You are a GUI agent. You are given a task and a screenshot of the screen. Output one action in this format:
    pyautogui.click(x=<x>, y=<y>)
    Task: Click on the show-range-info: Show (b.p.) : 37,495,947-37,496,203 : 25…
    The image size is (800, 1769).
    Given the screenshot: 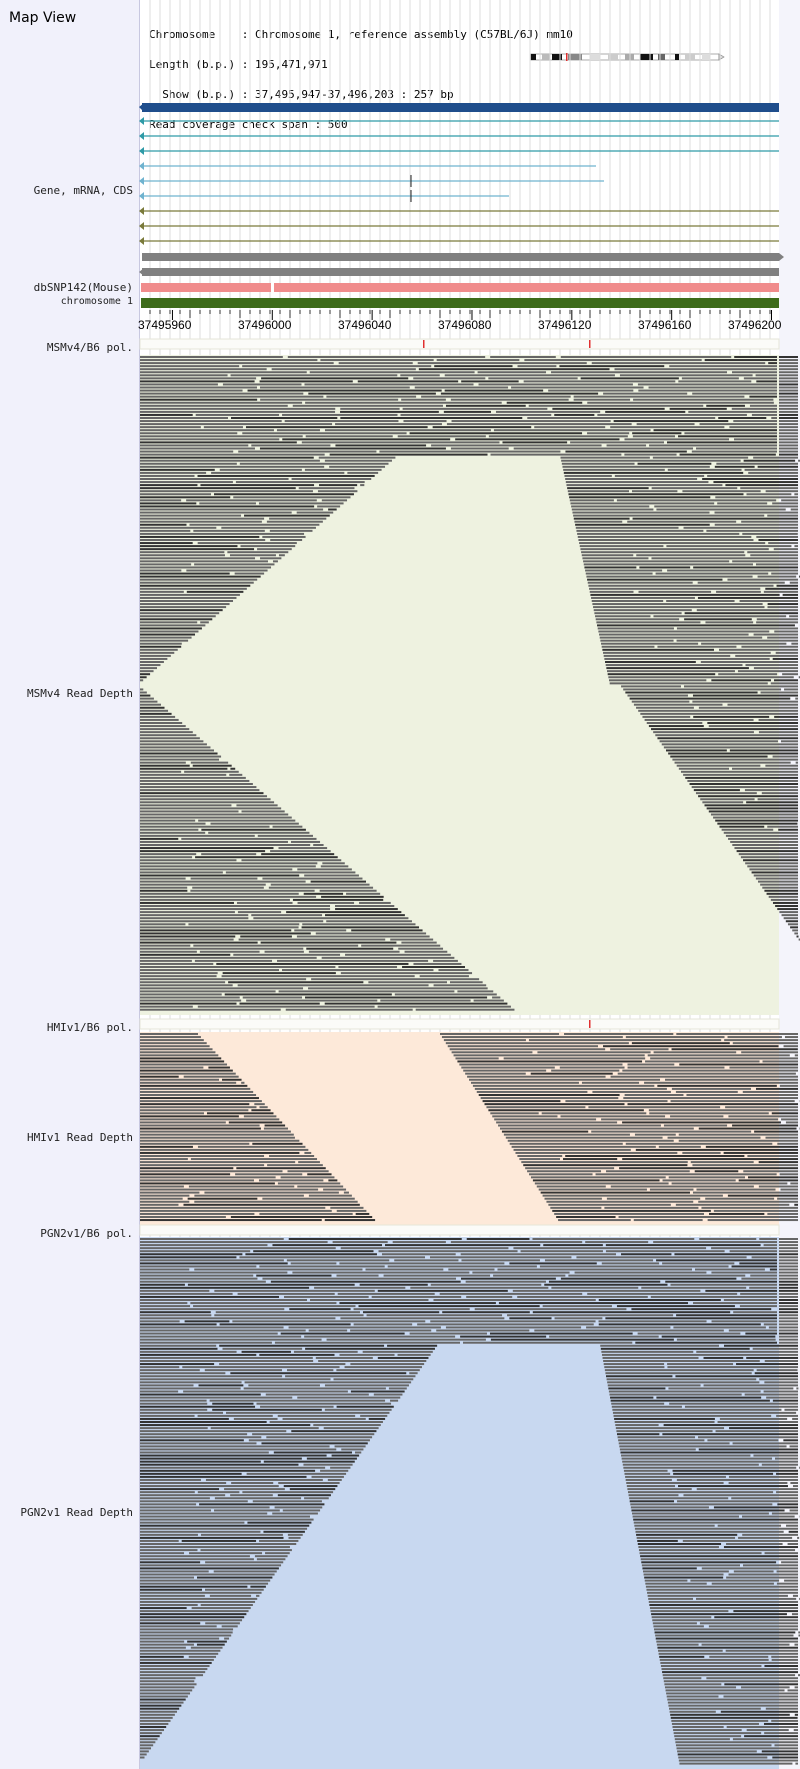 What is the action you would take?
    pyautogui.click(x=301, y=94)
    